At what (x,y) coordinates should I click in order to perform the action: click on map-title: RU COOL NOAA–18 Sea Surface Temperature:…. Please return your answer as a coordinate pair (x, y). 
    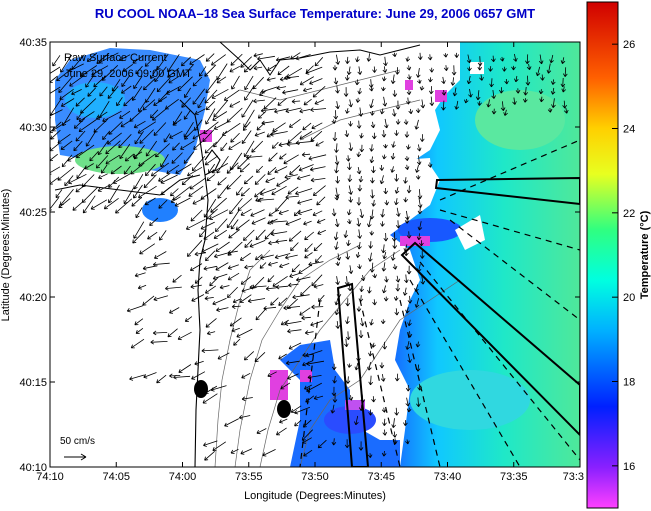
    Looking at the image, I should click on (315, 13).